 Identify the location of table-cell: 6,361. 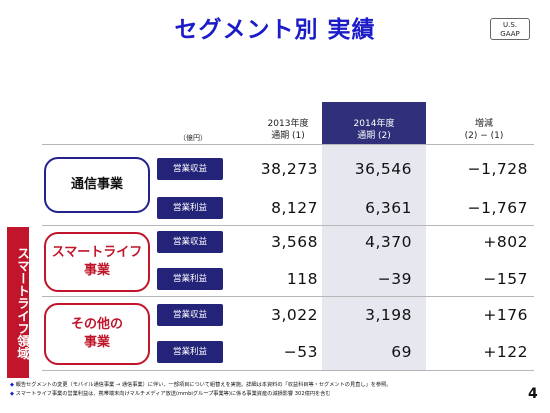
(388, 208).